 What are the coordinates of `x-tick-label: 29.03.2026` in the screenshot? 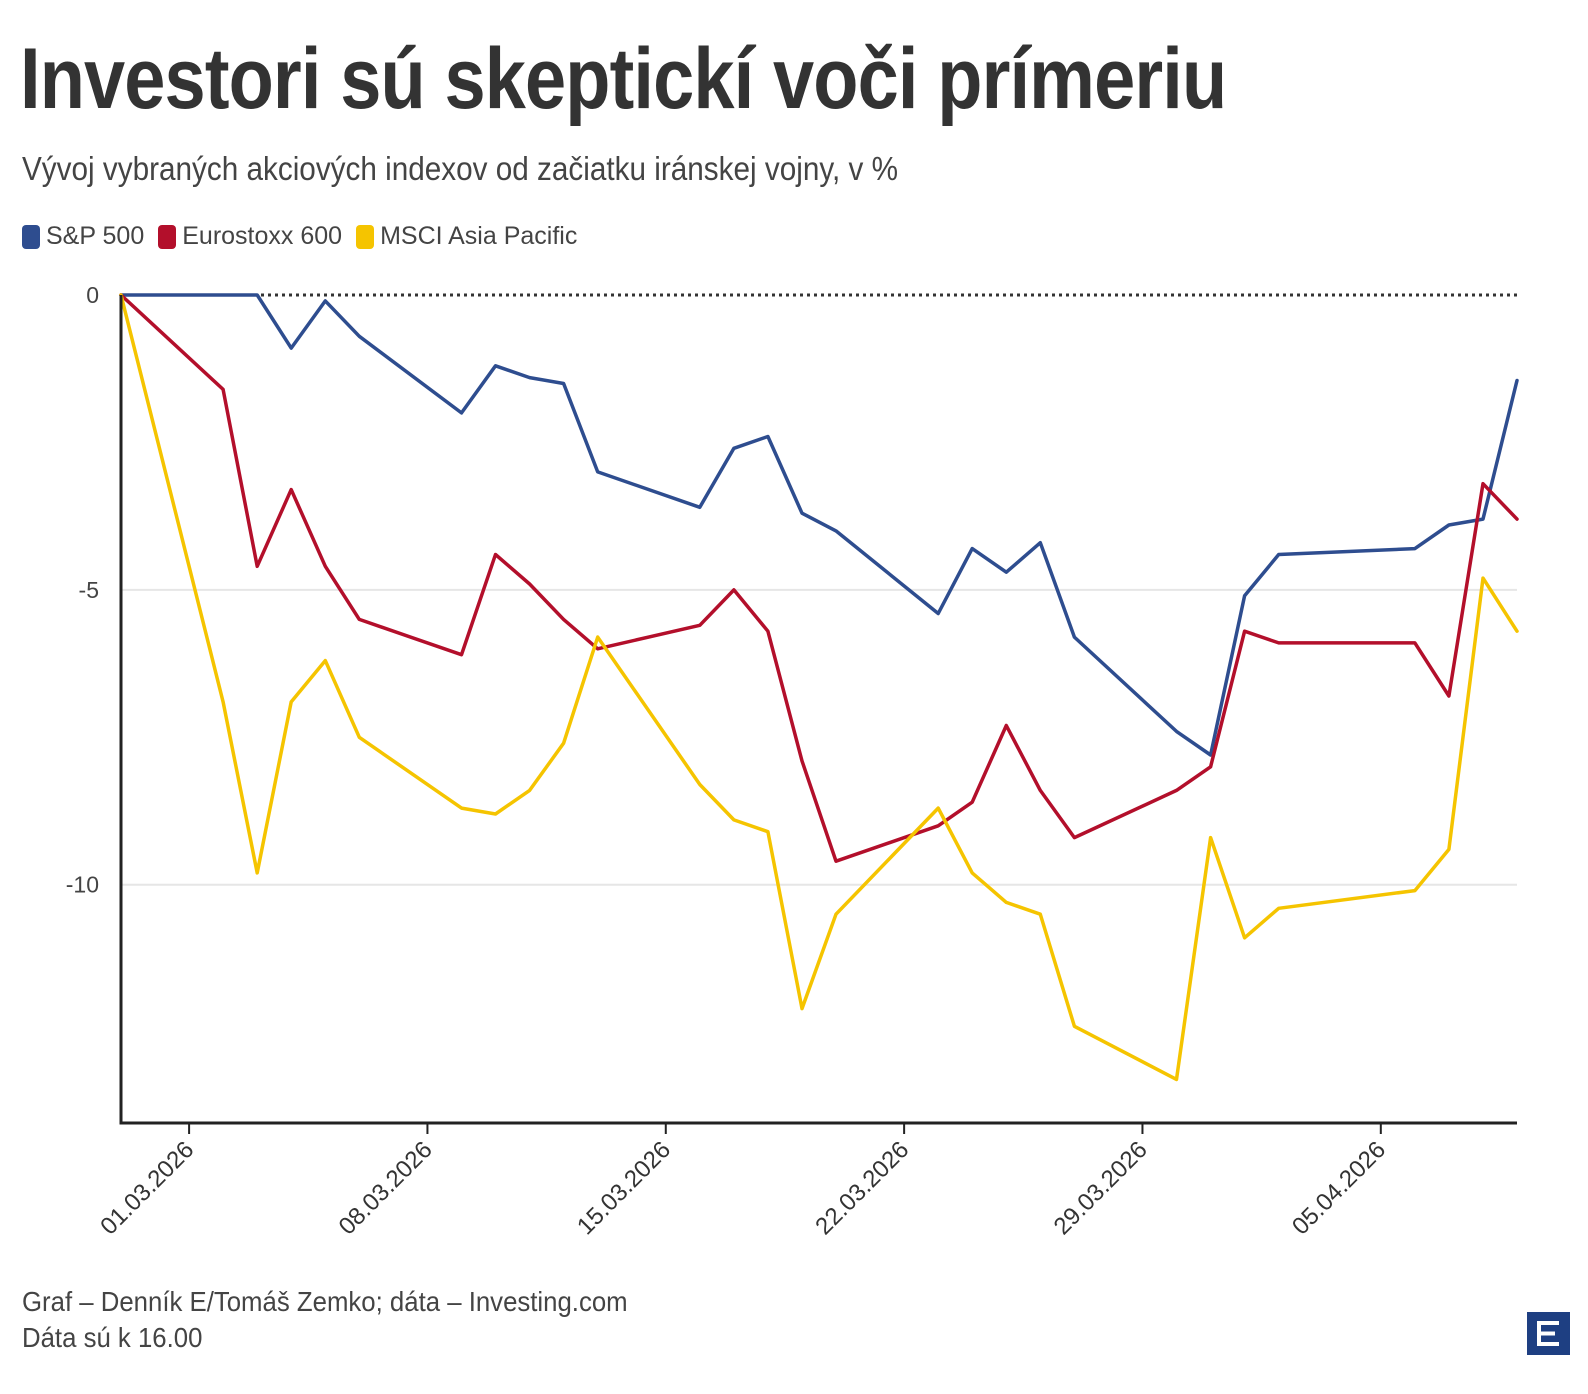 It's located at (1101, 1188).